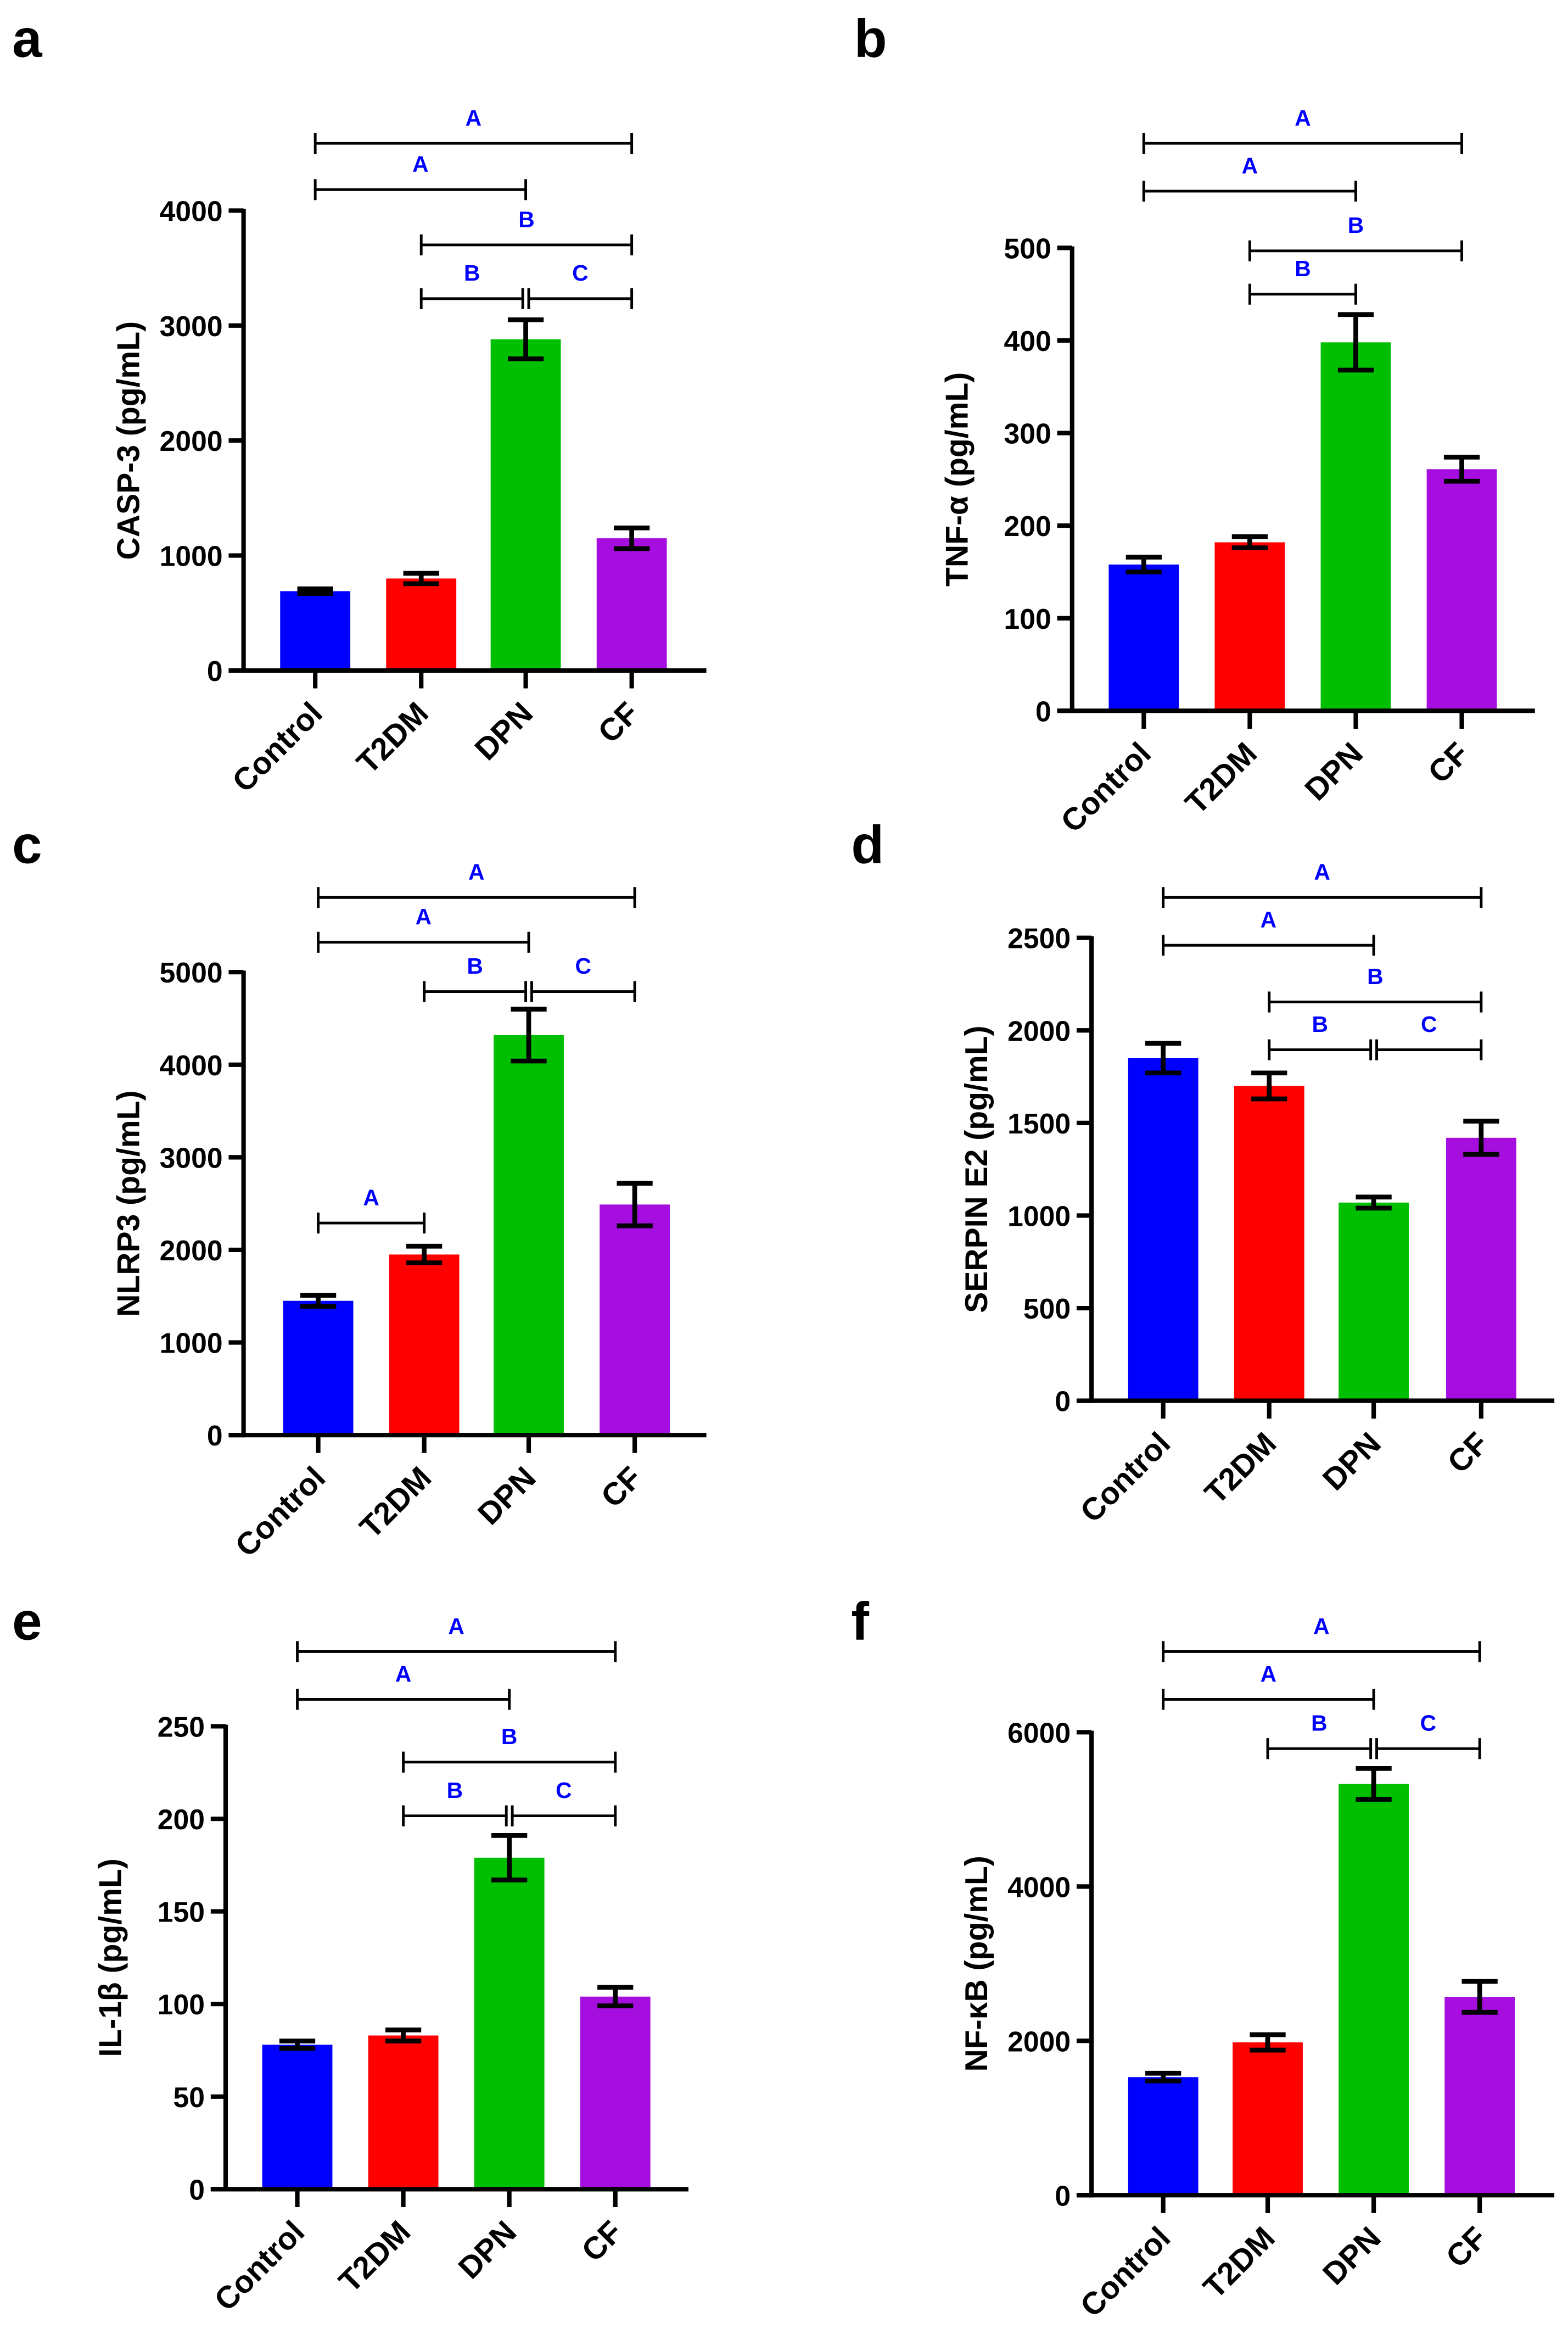 The image size is (1568, 2340). Describe the element at coordinates (1027, 341) in the screenshot. I see `y-tick-label: 400` at that location.